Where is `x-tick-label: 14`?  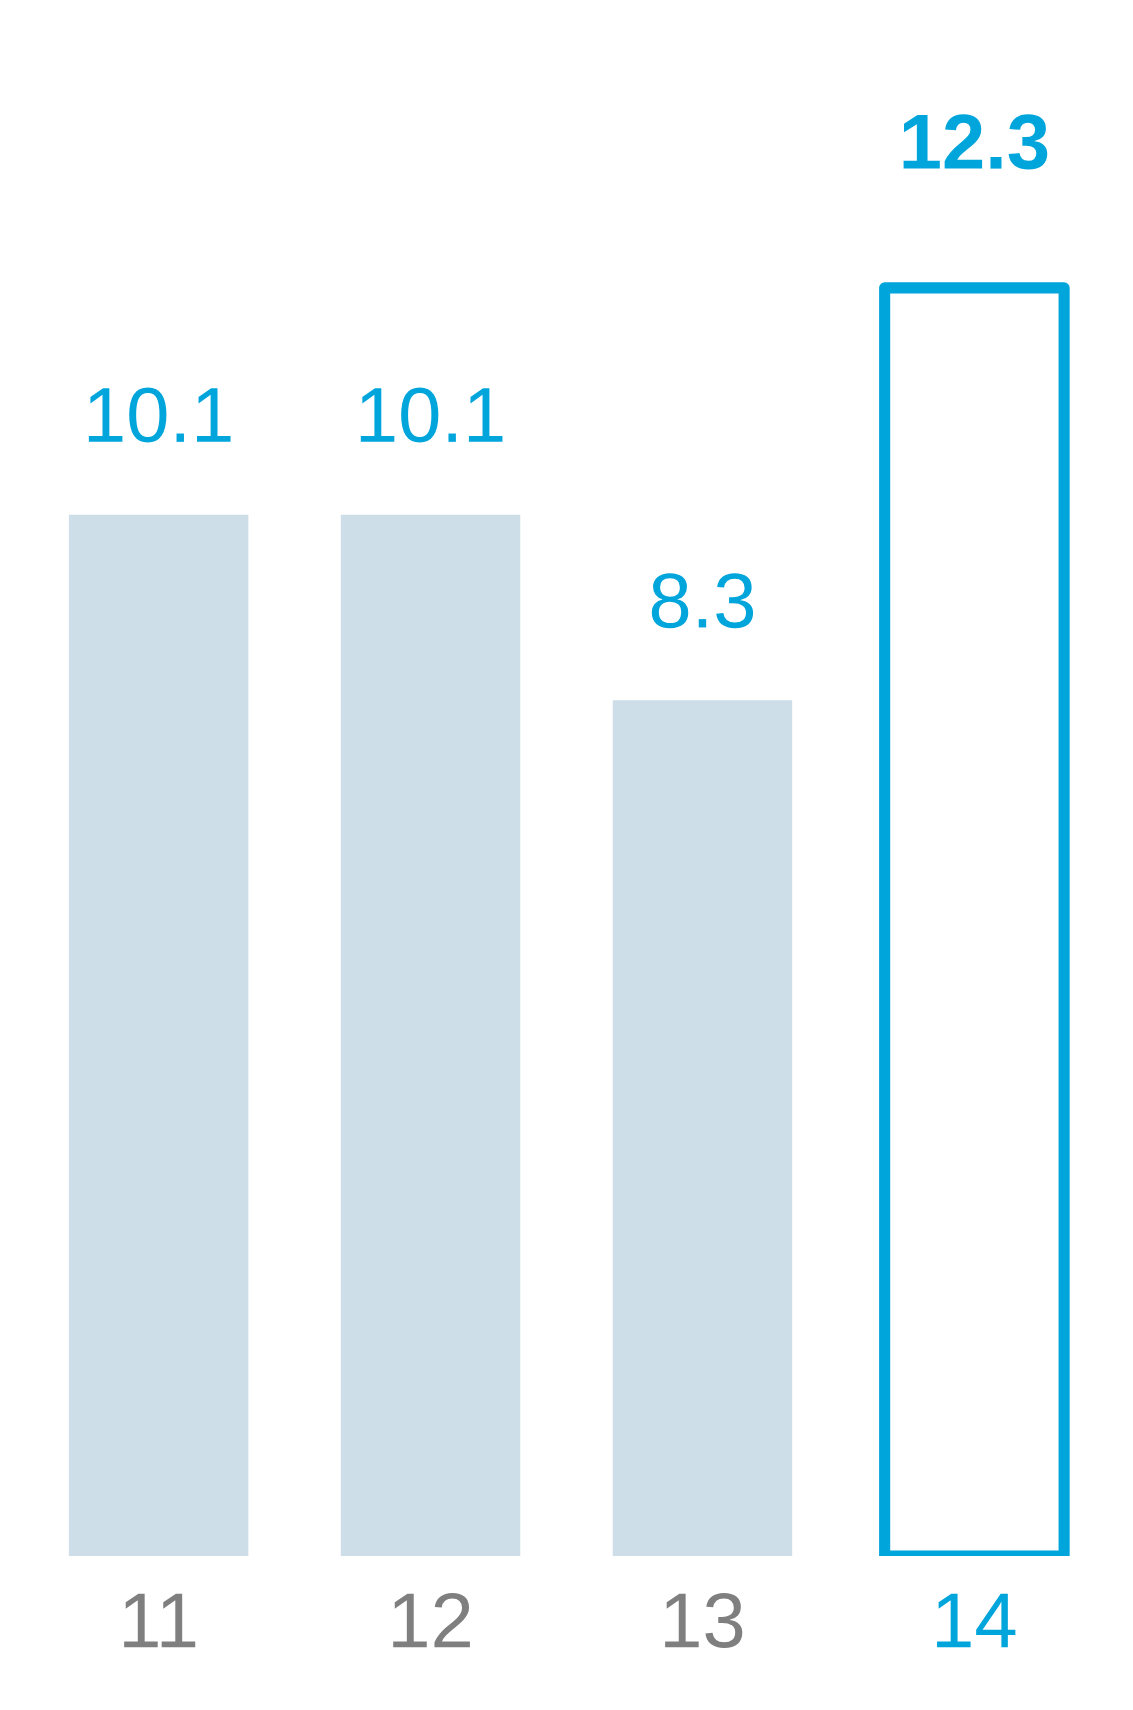
x-tick-label: 14 is located at coordinates (976, 1620).